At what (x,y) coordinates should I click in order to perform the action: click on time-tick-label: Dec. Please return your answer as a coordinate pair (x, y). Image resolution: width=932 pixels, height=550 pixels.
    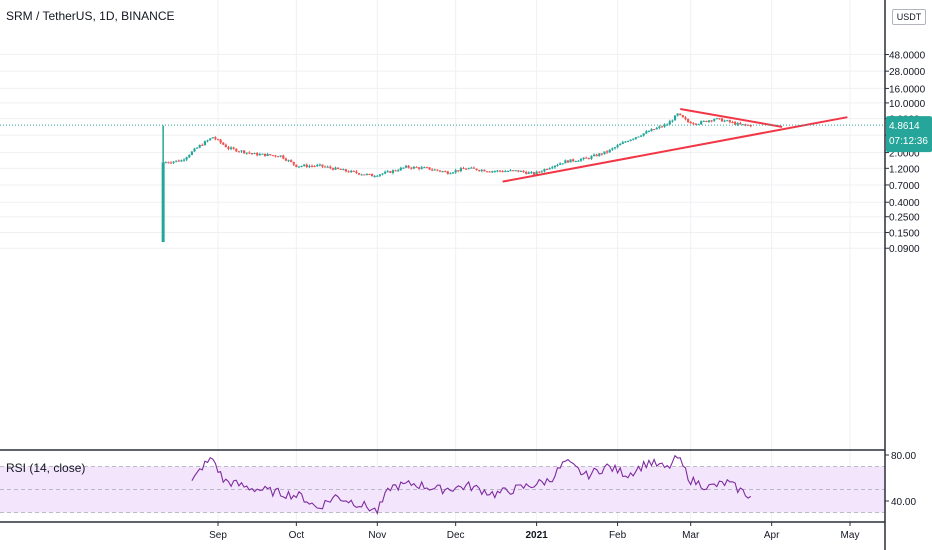
    Looking at the image, I should click on (456, 535).